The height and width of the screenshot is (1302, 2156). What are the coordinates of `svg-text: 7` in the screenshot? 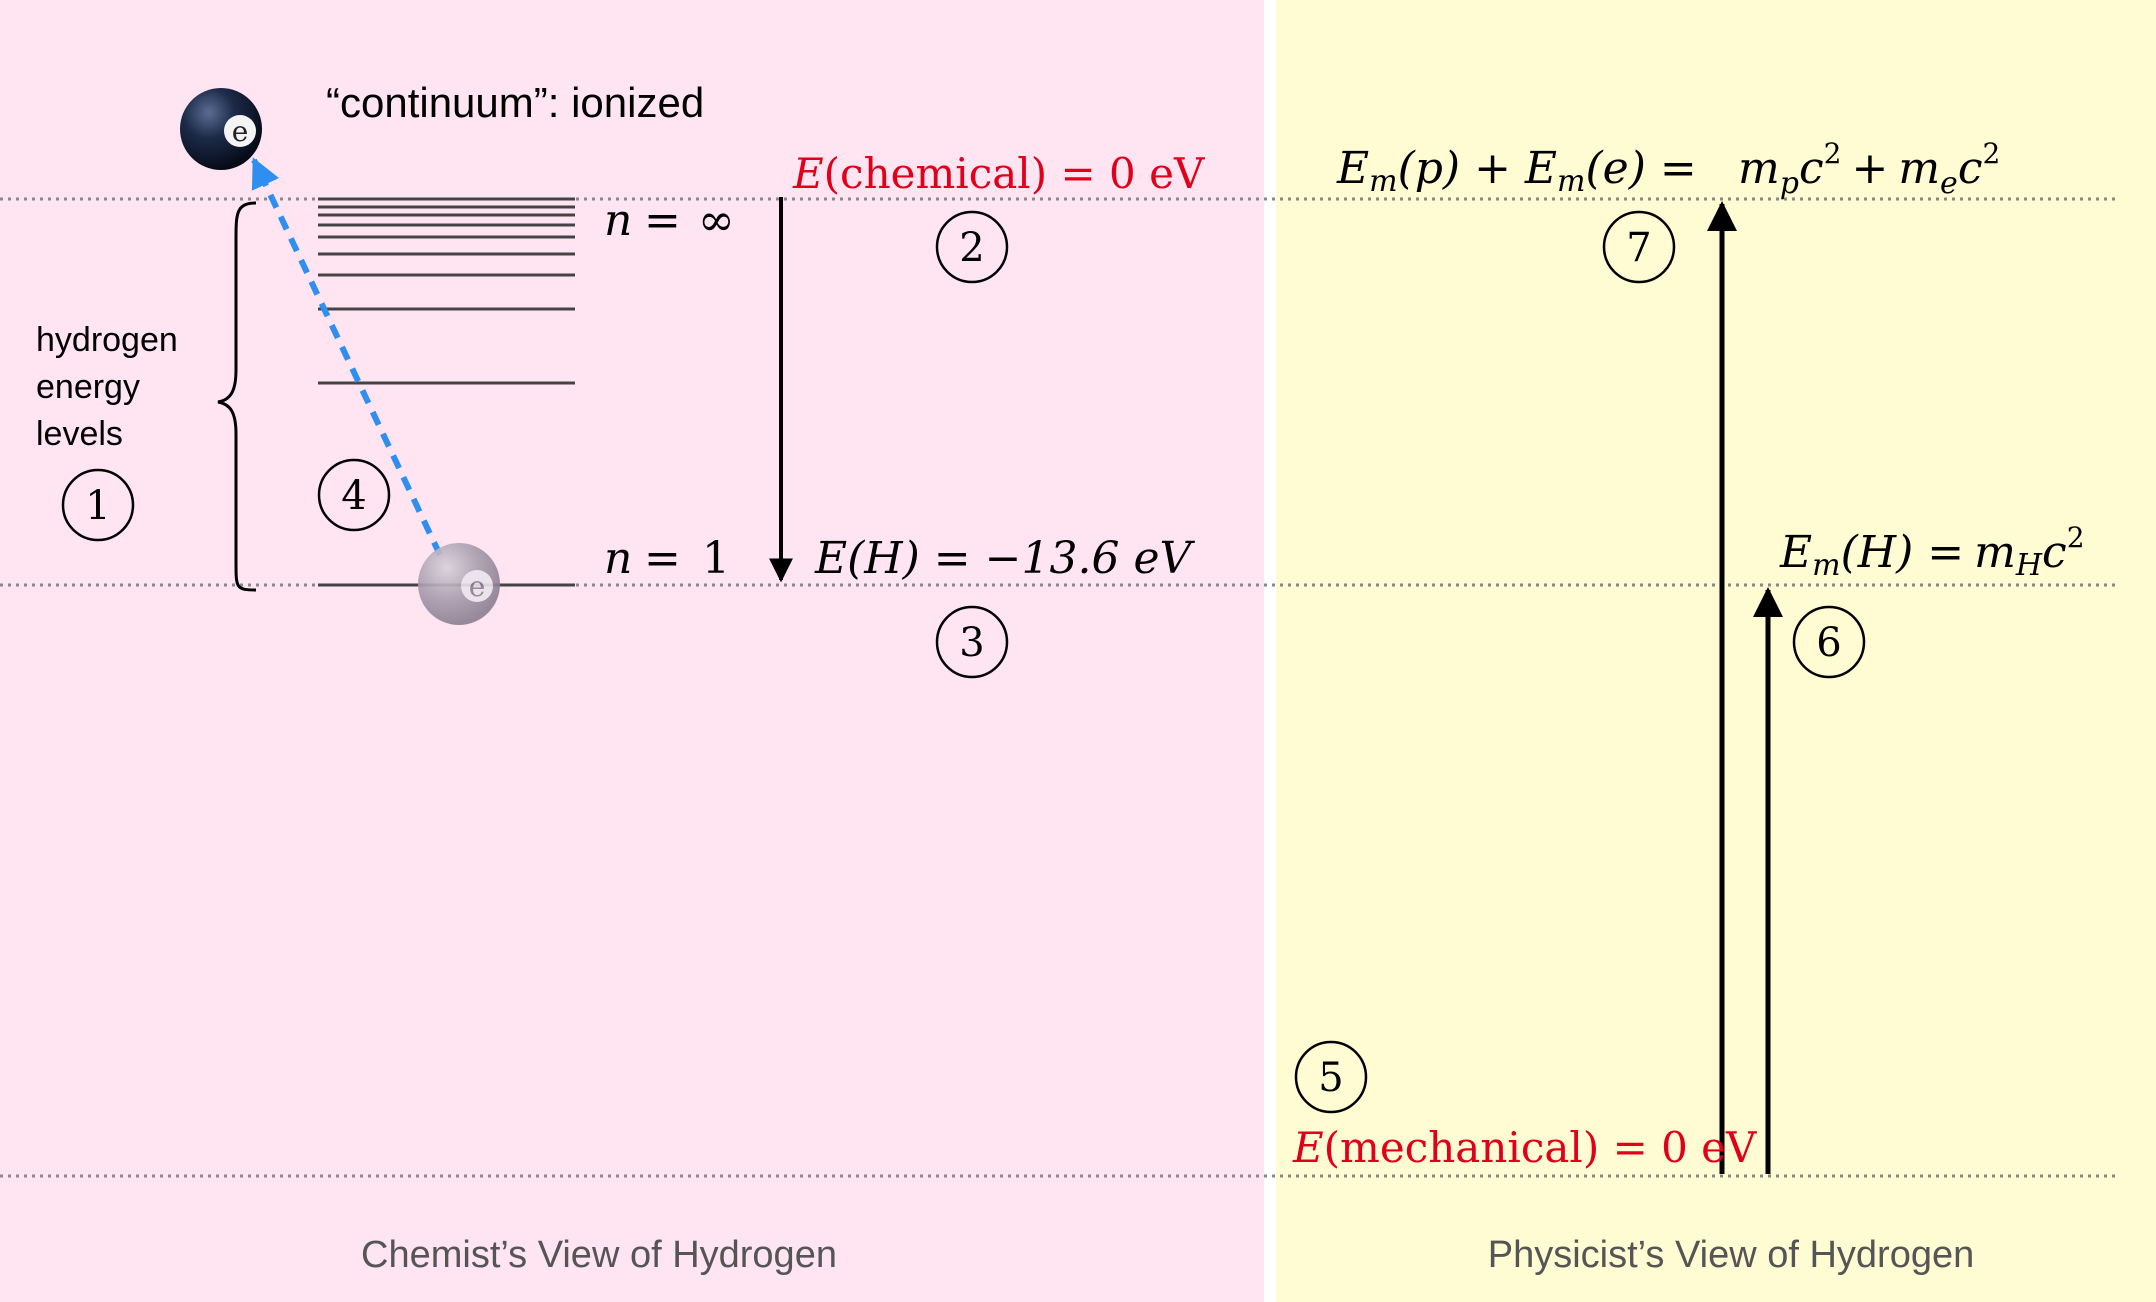 It's located at (1638, 248).